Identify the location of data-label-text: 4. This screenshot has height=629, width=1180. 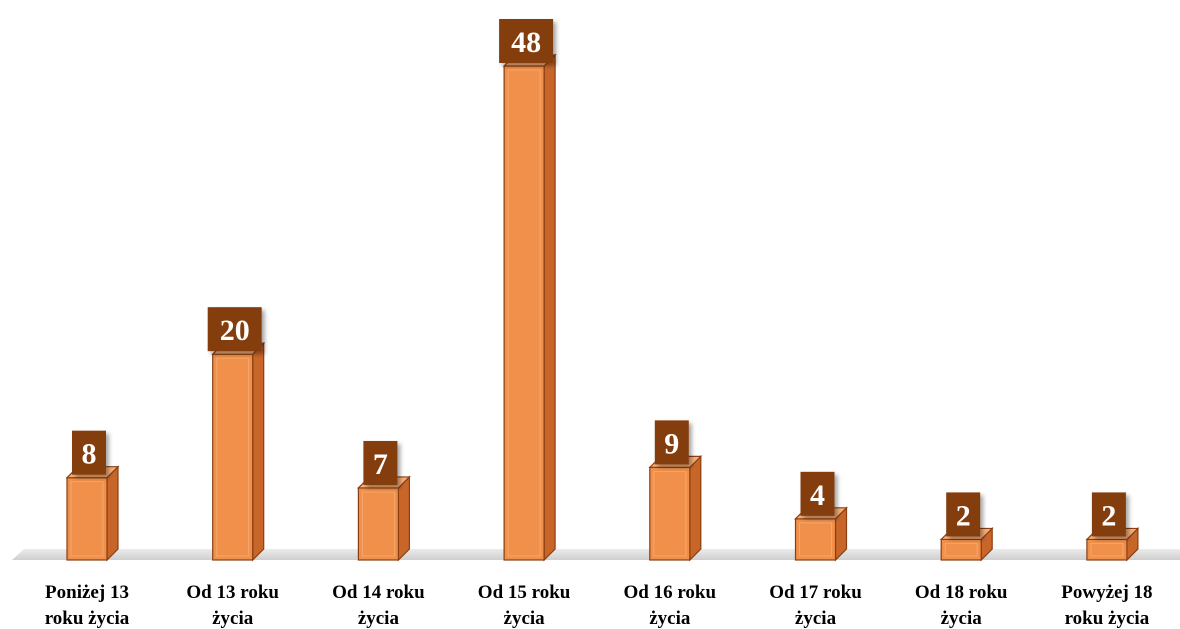
(817, 495).